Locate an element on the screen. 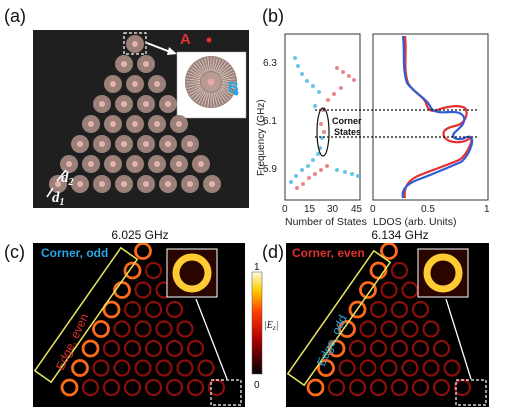  corner-text-c: Corner, odd is located at coordinates (74, 253).